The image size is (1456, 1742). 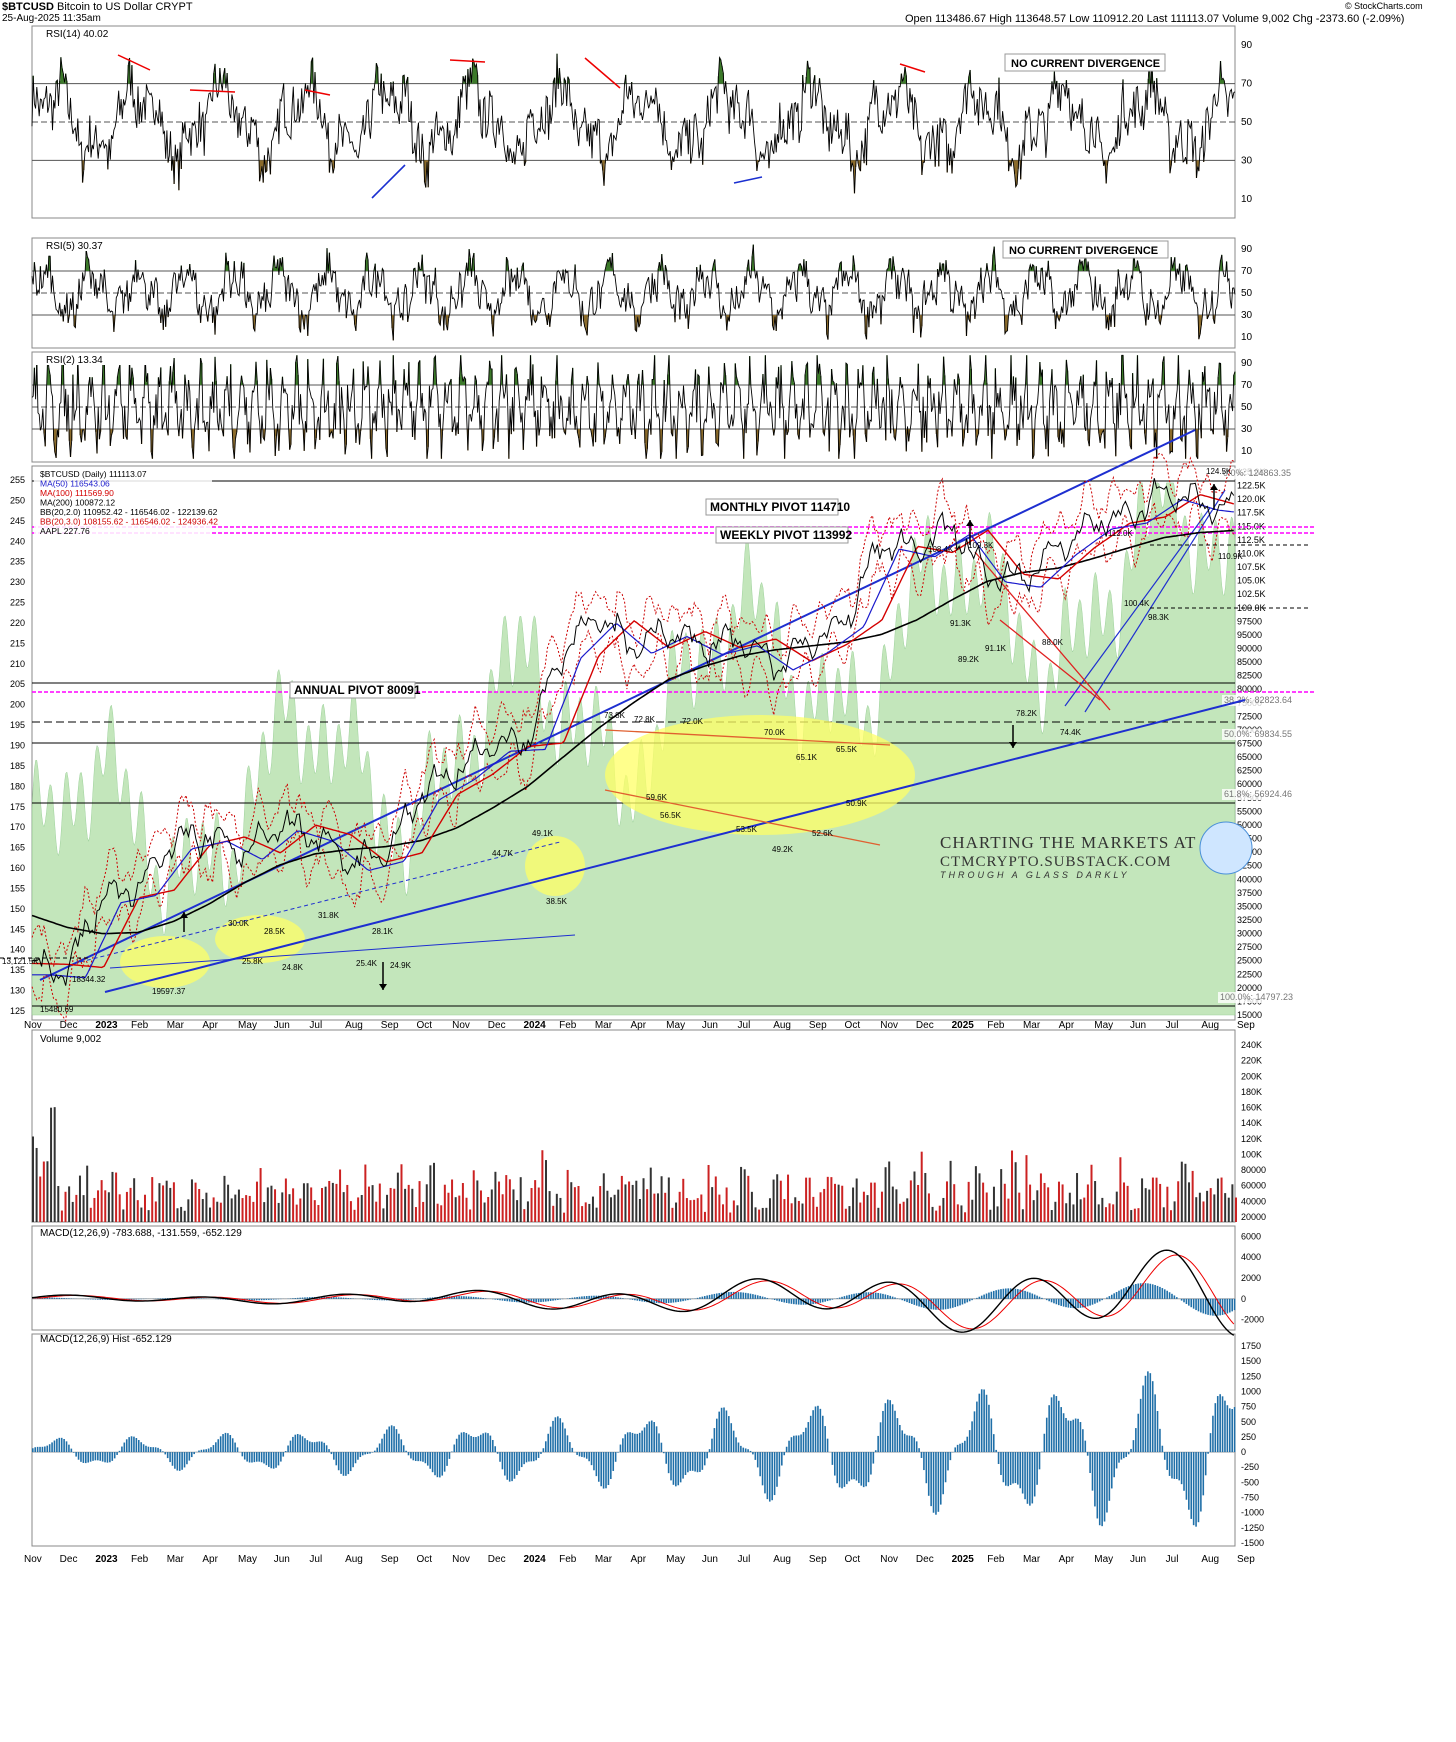 I want to click on wedge-line, so click(x=1050, y=660).